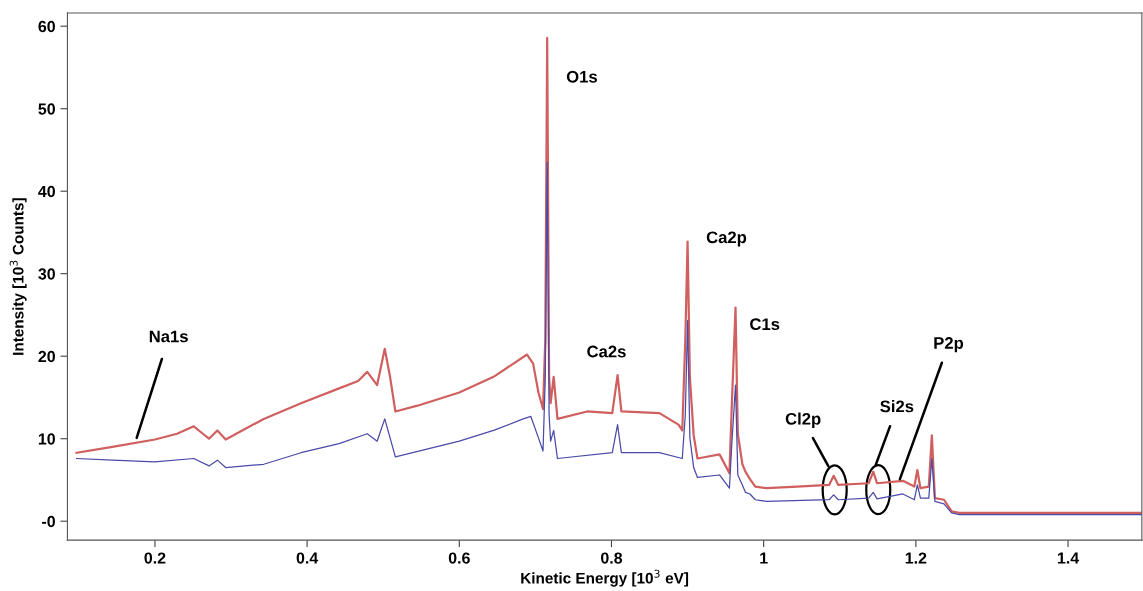  What do you see at coordinates (18, 276) in the screenshot?
I see `y-axis-title: Intensity [10$^{3}$ Counts]` at bounding box center [18, 276].